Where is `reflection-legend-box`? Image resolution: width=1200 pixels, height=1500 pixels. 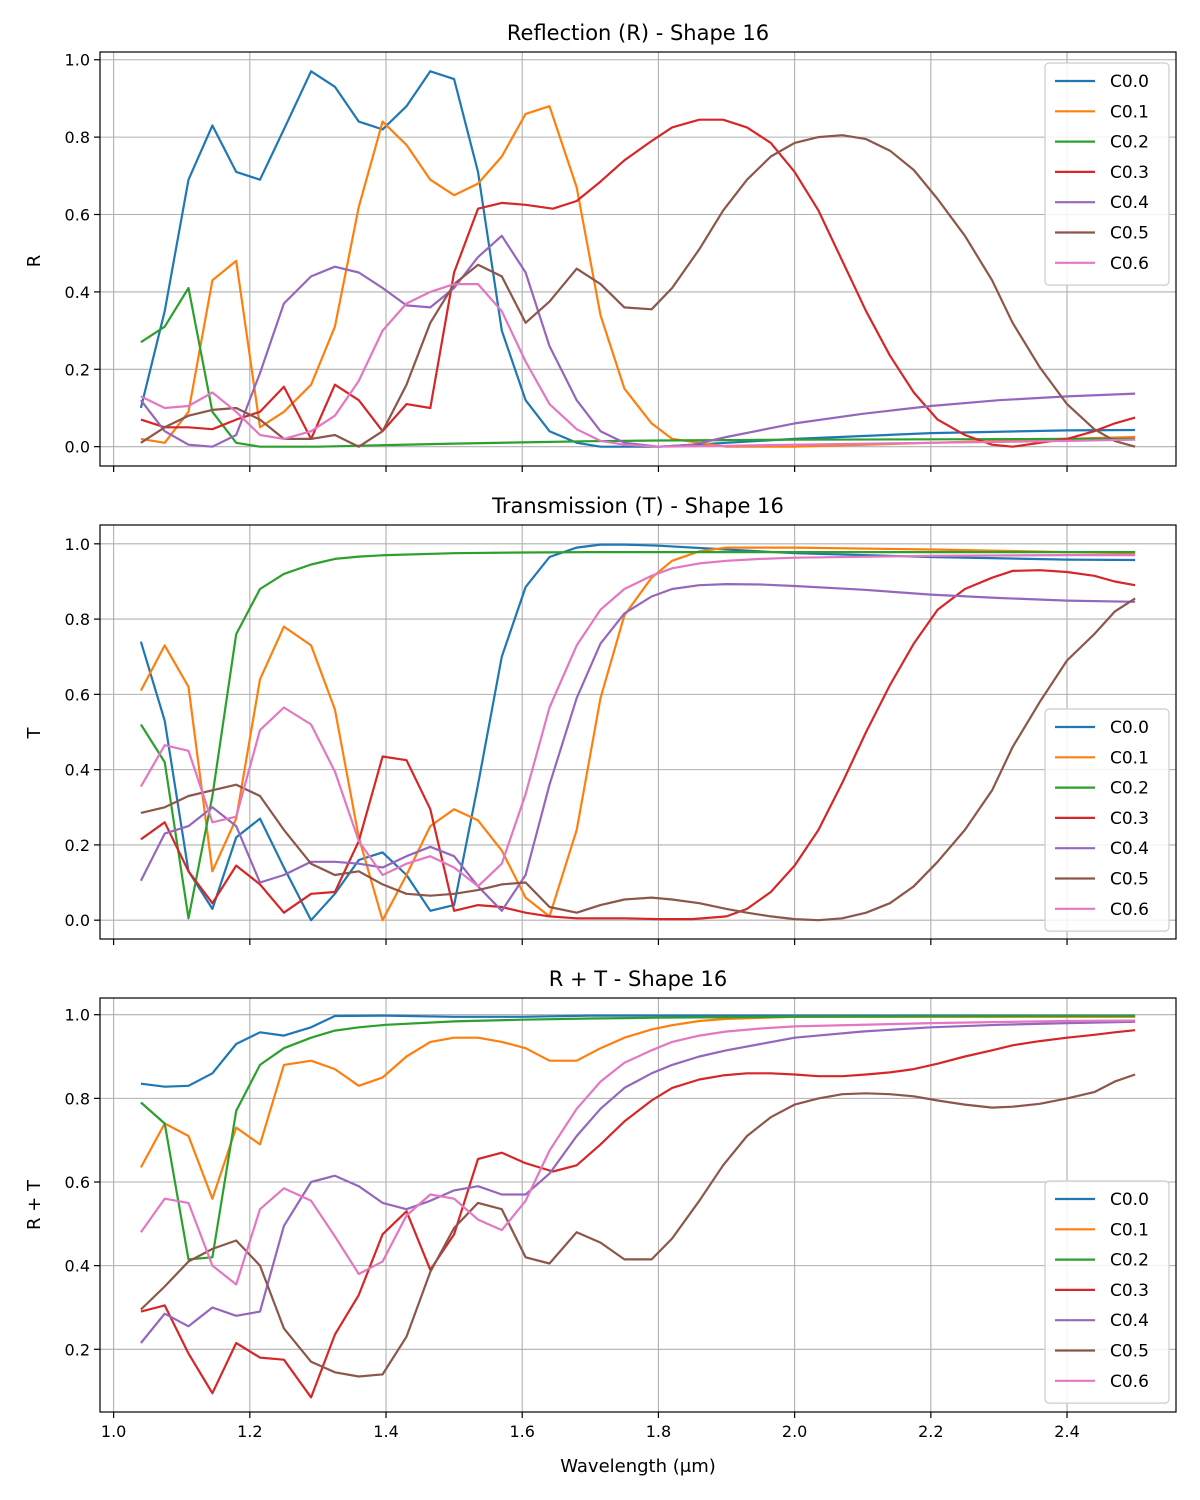
reflection-legend-box is located at coordinates (1107, 174).